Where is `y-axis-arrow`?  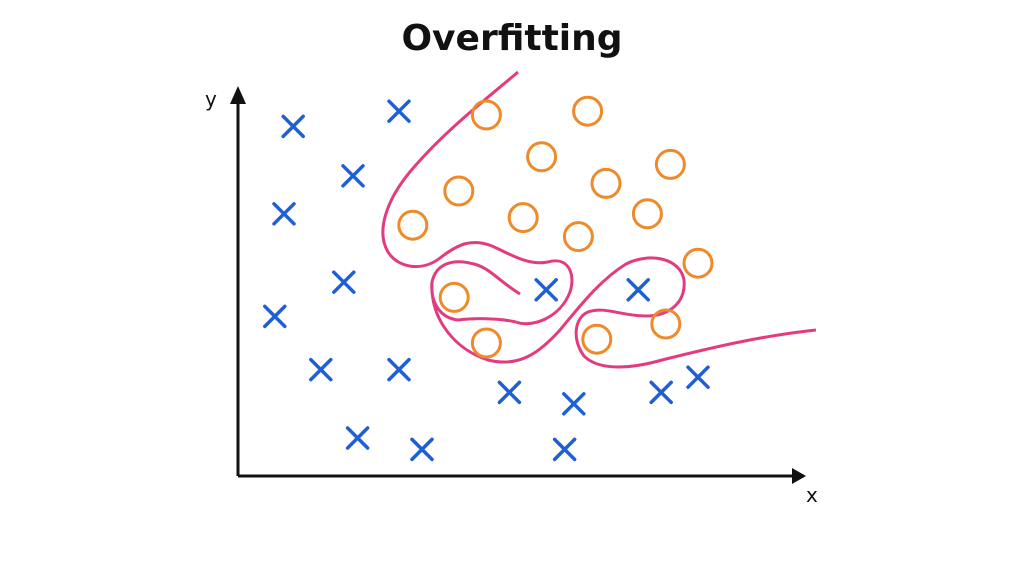
y-axis-arrow is located at coordinates (238, 95).